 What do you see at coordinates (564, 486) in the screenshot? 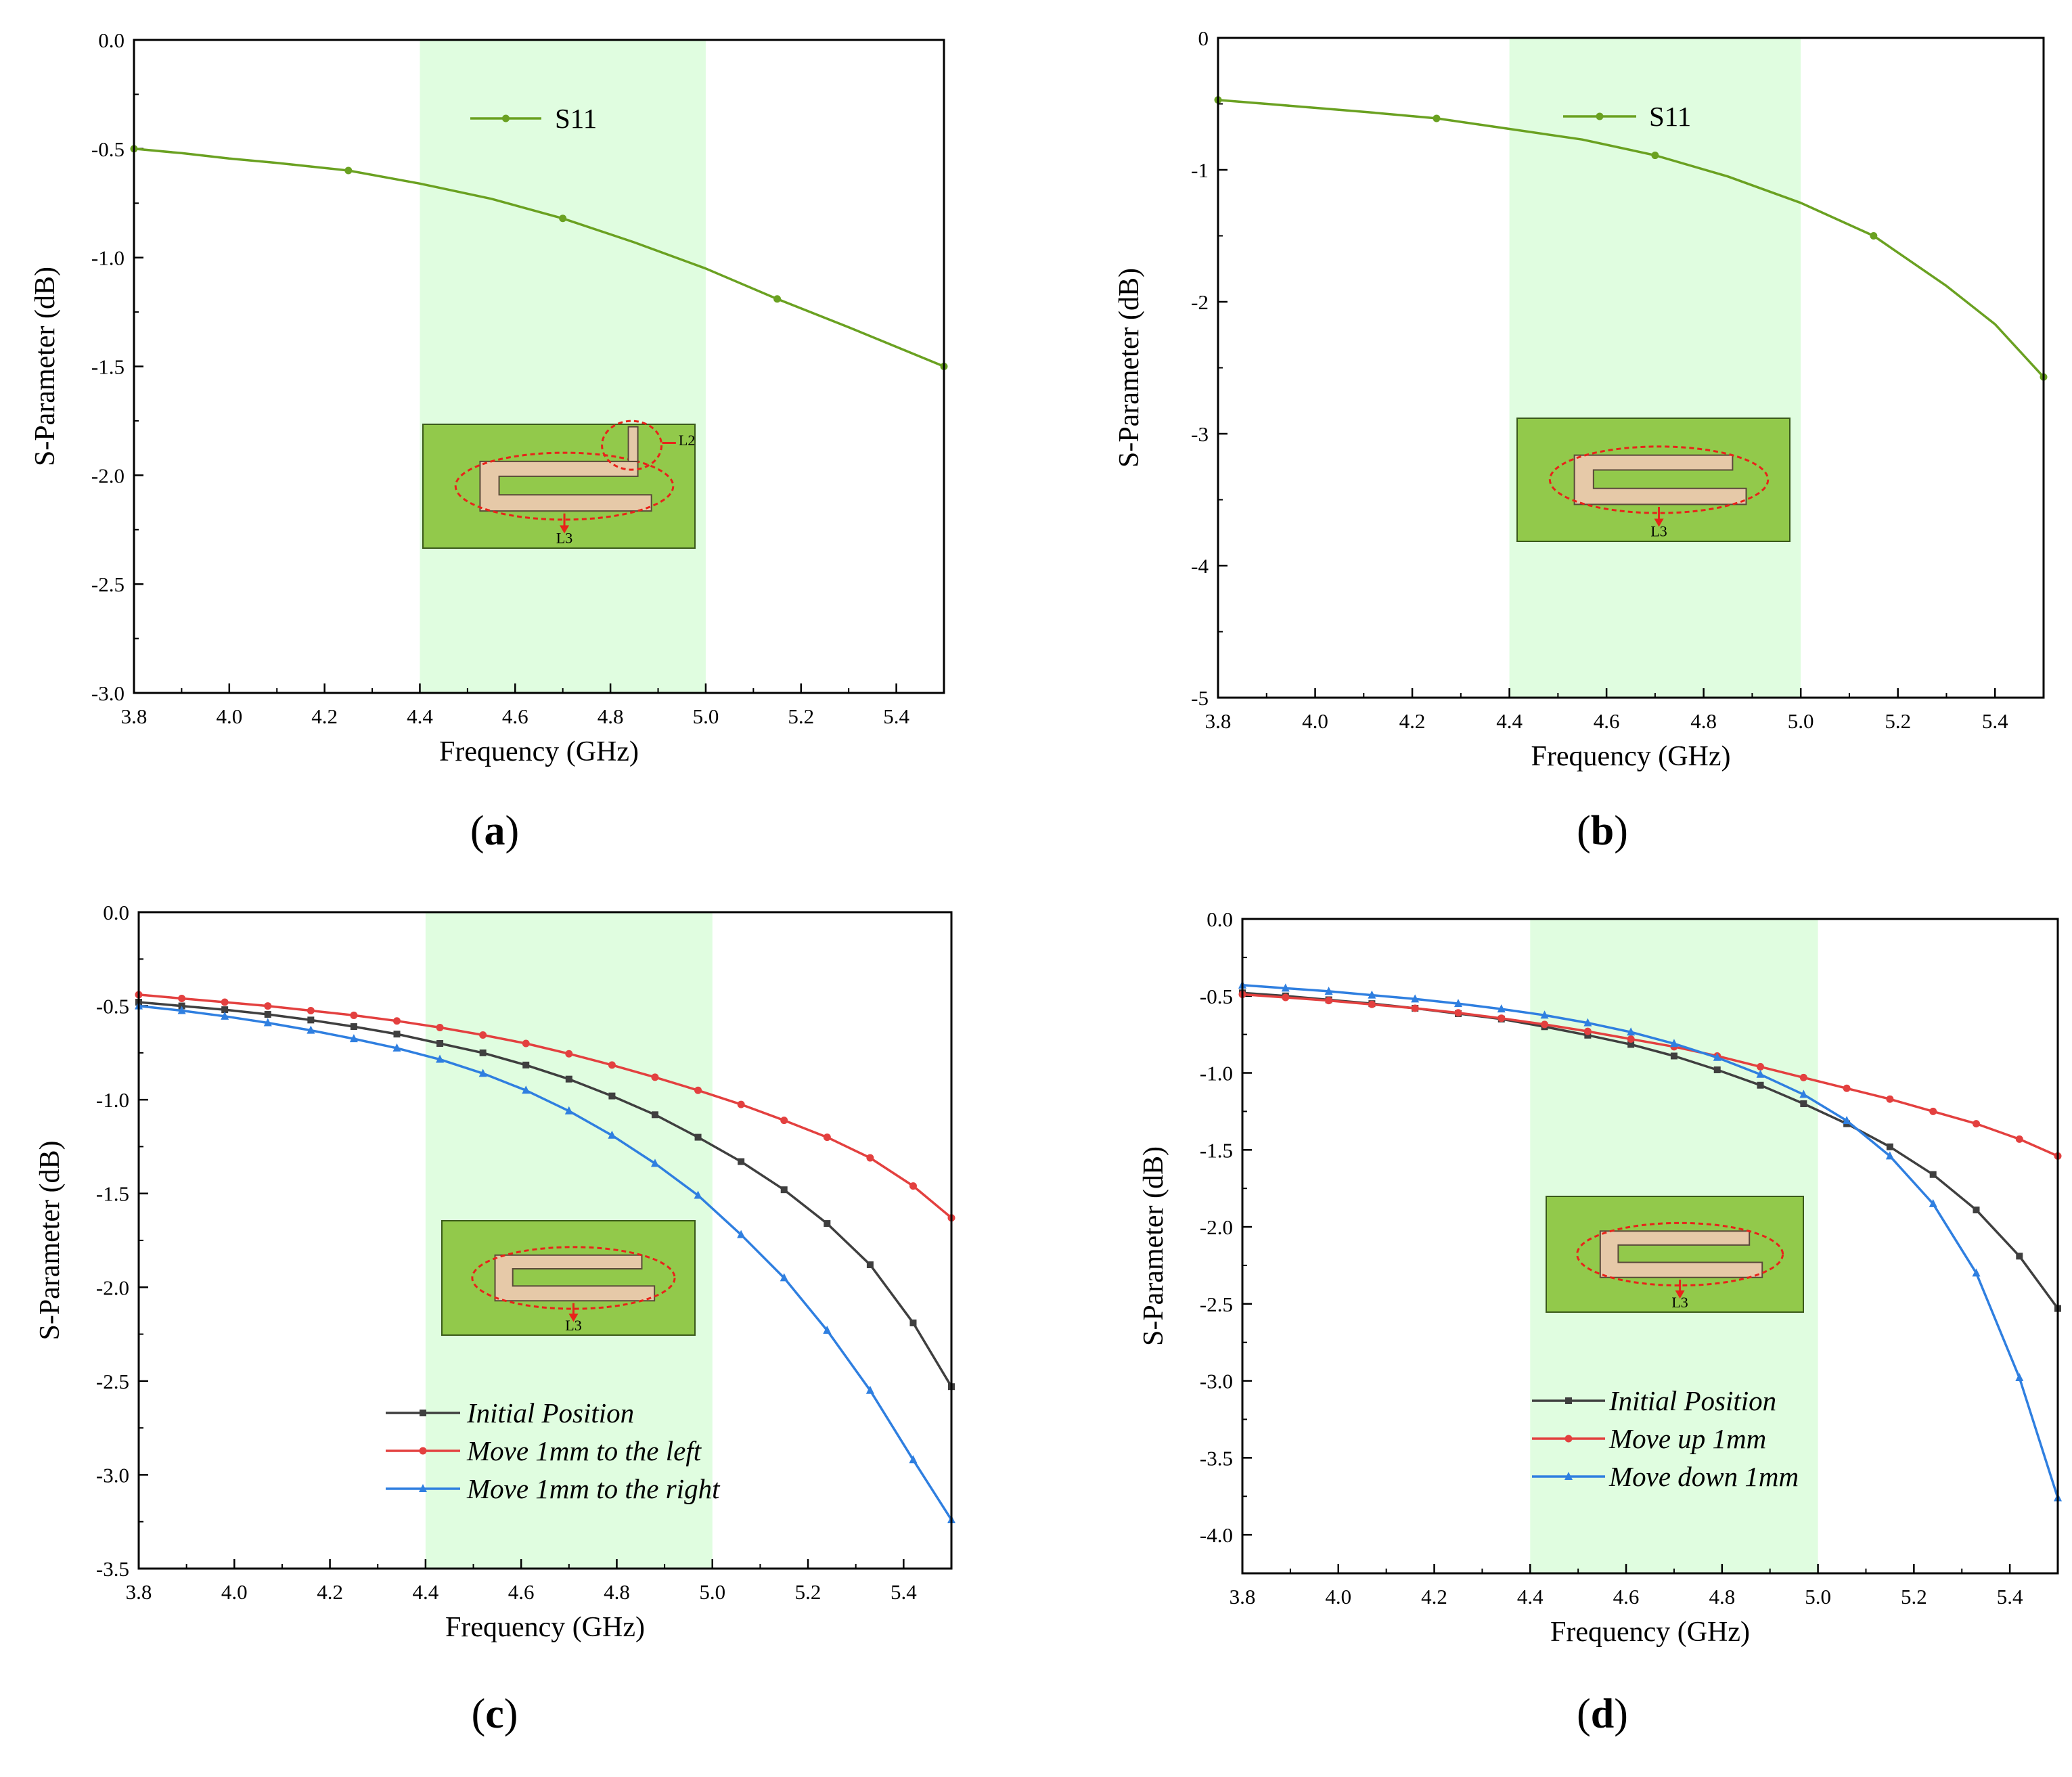
I see `inset-dashed-ellipse` at bounding box center [564, 486].